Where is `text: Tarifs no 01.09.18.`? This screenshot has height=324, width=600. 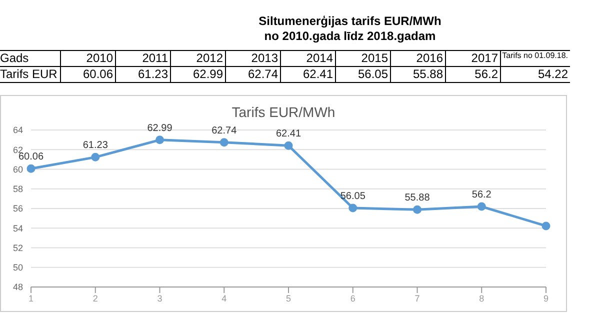
text: Tarifs no 01.09.18. is located at coordinates (535, 58).